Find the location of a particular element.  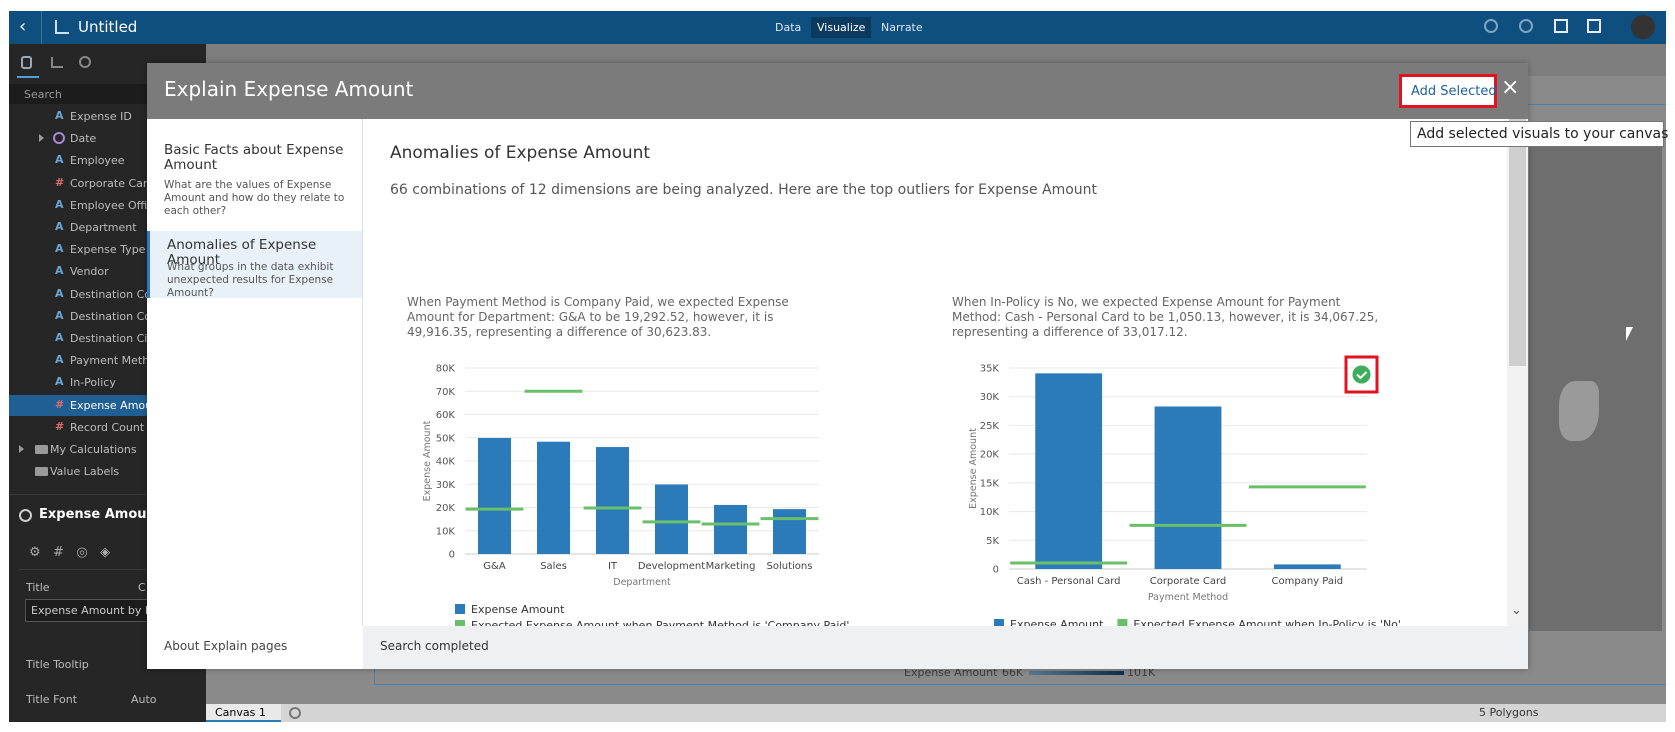

field: A Expense Type is located at coordinates (107, 249).